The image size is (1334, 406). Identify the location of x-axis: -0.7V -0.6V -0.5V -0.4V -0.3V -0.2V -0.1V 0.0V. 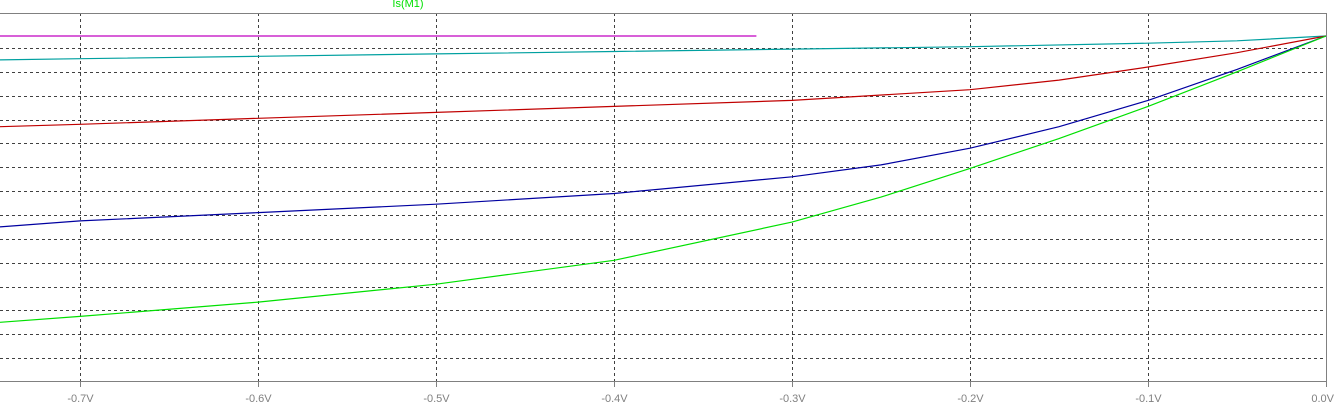
(700, 393).